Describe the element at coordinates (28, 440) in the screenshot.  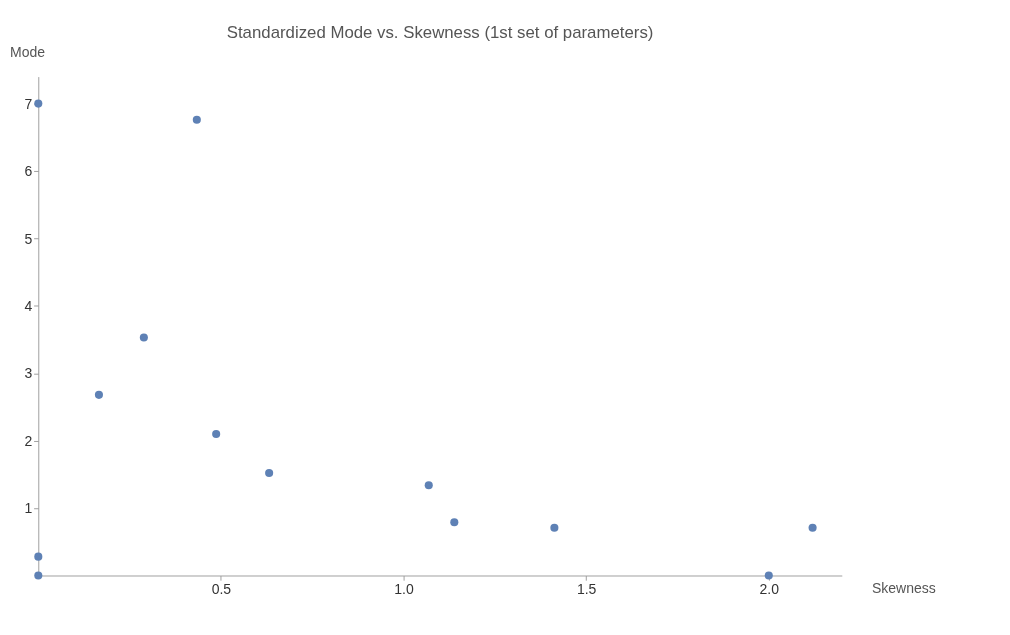
I see `y-tick-label: 2` at that location.